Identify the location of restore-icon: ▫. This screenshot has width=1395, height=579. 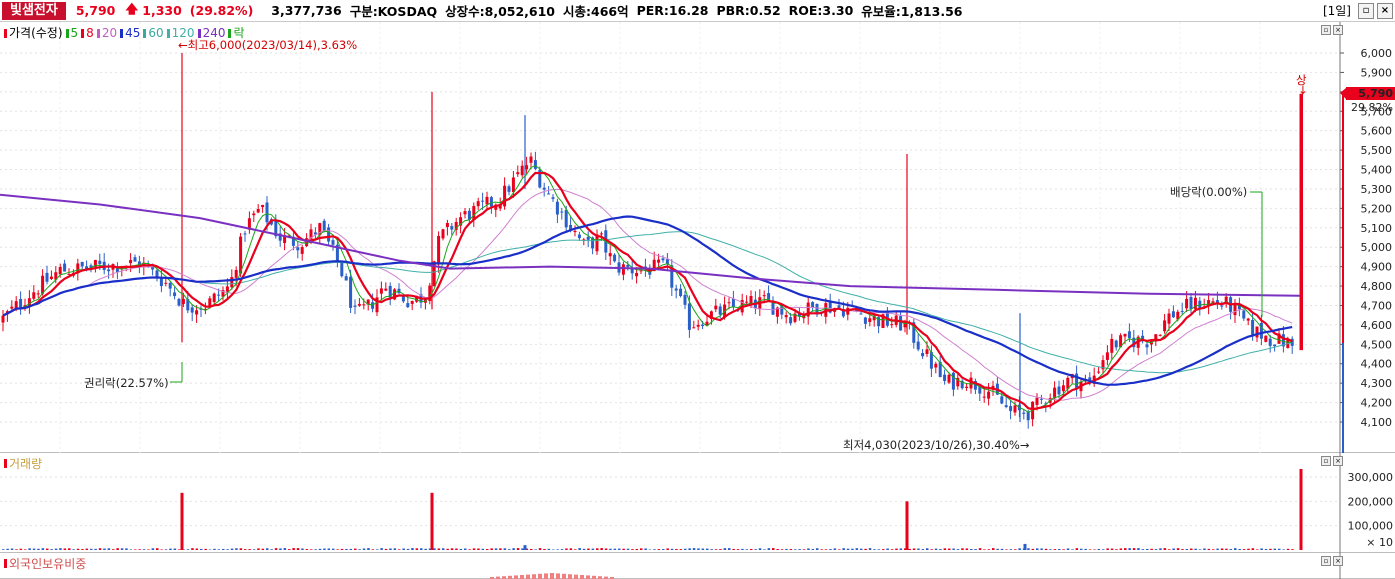
(1366, 10).